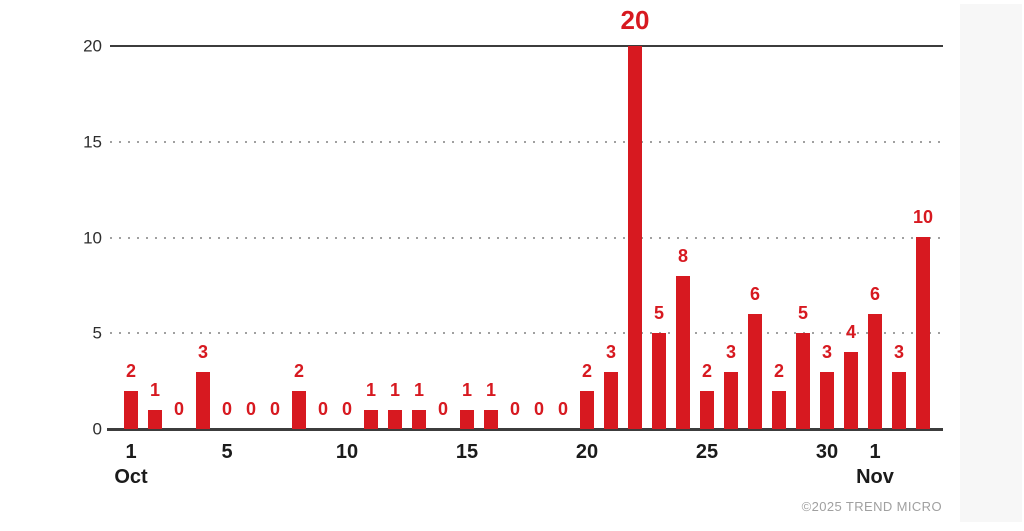  I want to click on value-label-nov-1: 6, so click(874, 294).